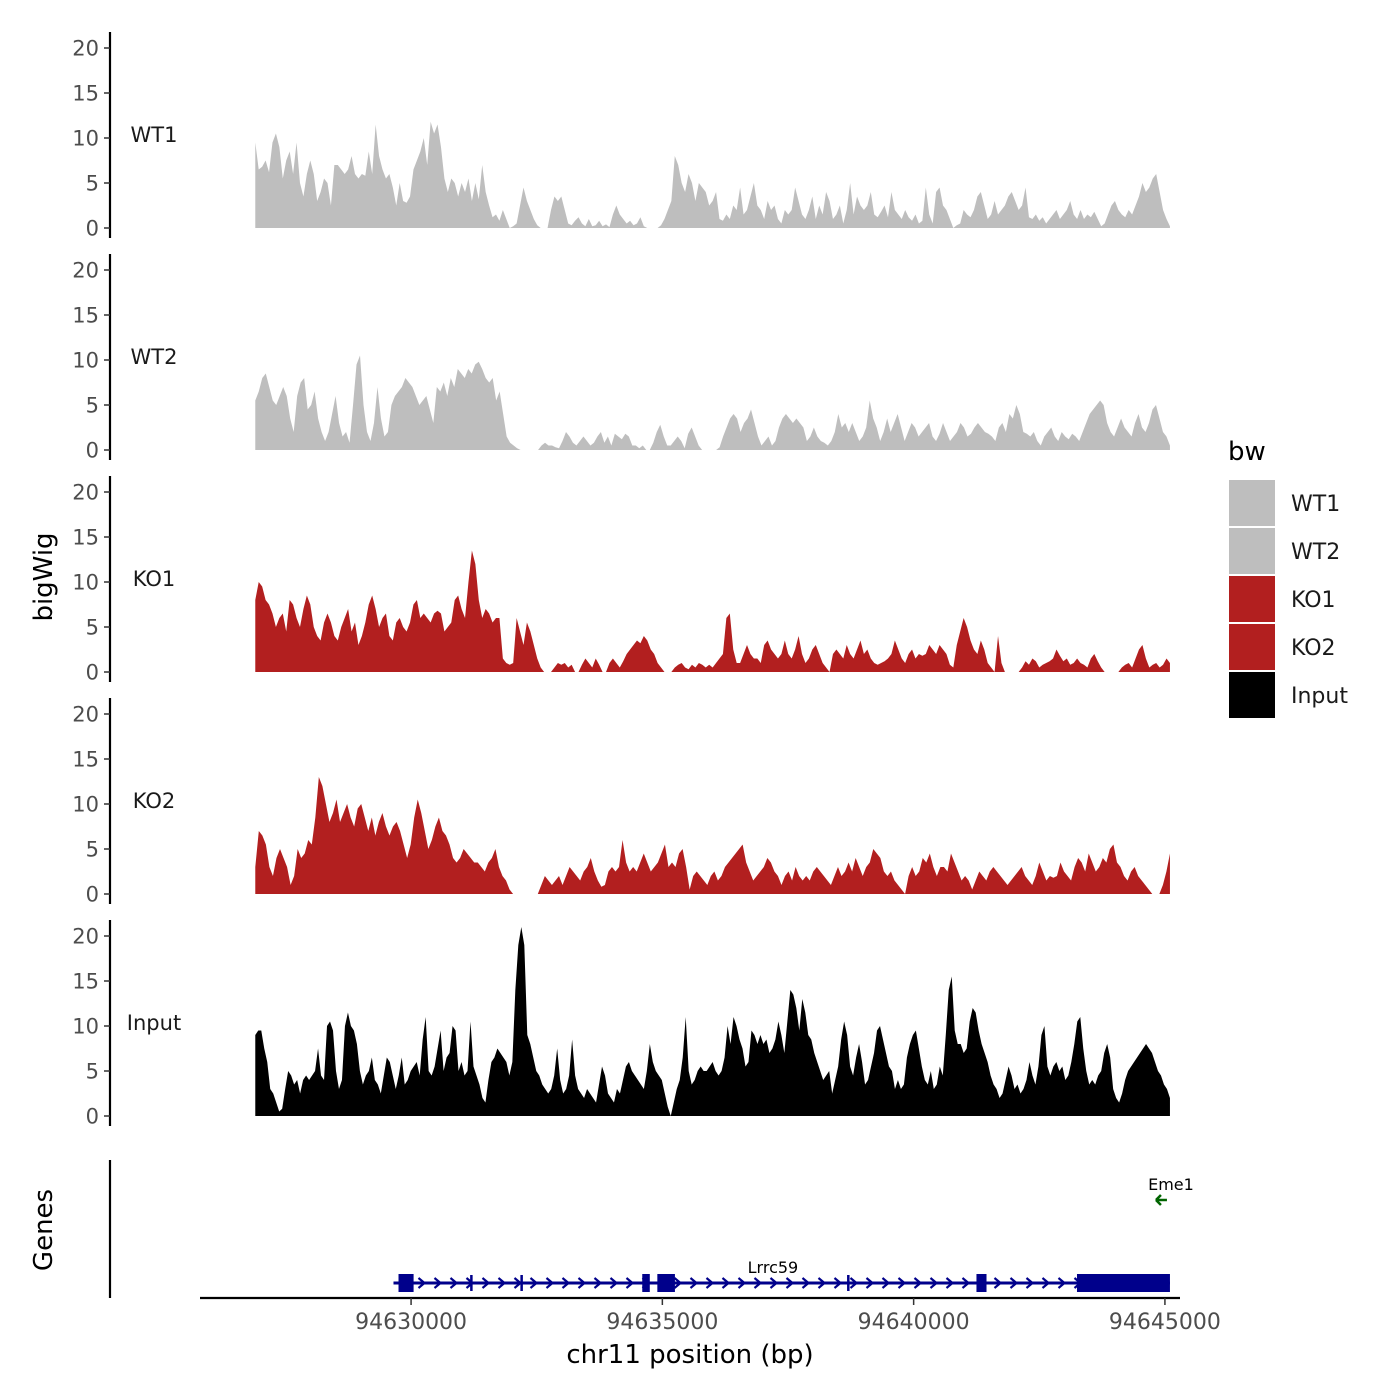 The image size is (1400, 1400). What do you see at coordinates (1315, 552) in the screenshot?
I see `legend-label-wt2: WT2` at bounding box center [1315, 552].